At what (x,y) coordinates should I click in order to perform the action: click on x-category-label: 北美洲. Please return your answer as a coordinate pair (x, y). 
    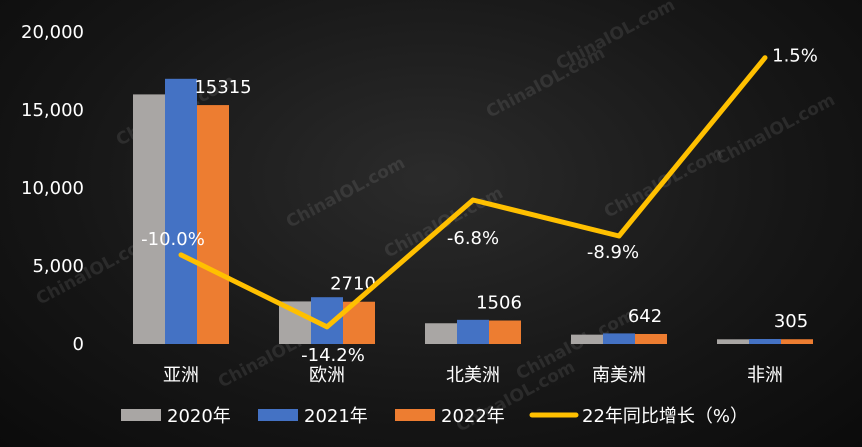
    Looking at the image, I should click on (473, 375).